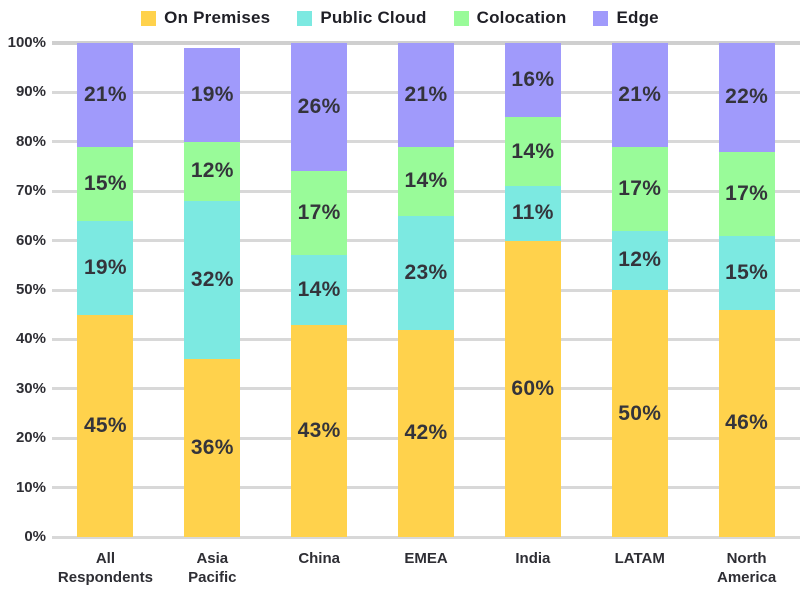 This screenshot has width=800, height=600. Describe the element at coordinates (212, 280) in the screenshot. I see `bar-segment-public-cloud: 32%` at that location.